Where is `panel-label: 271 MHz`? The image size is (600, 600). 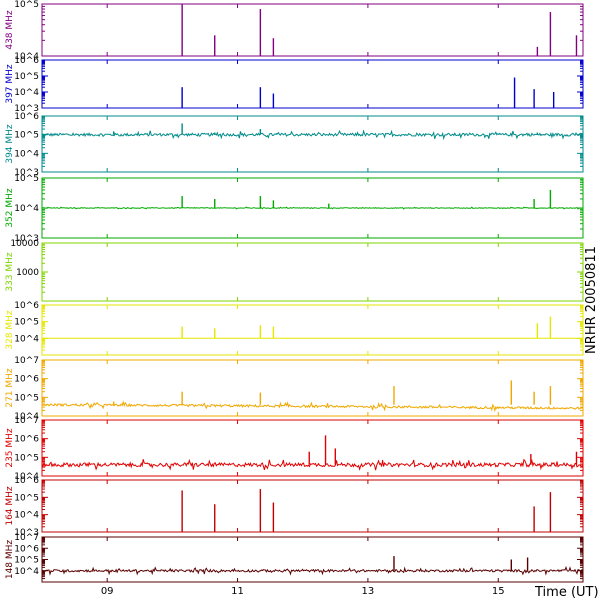 panel-label: 271 MHz is located at coordinates (10, 388).